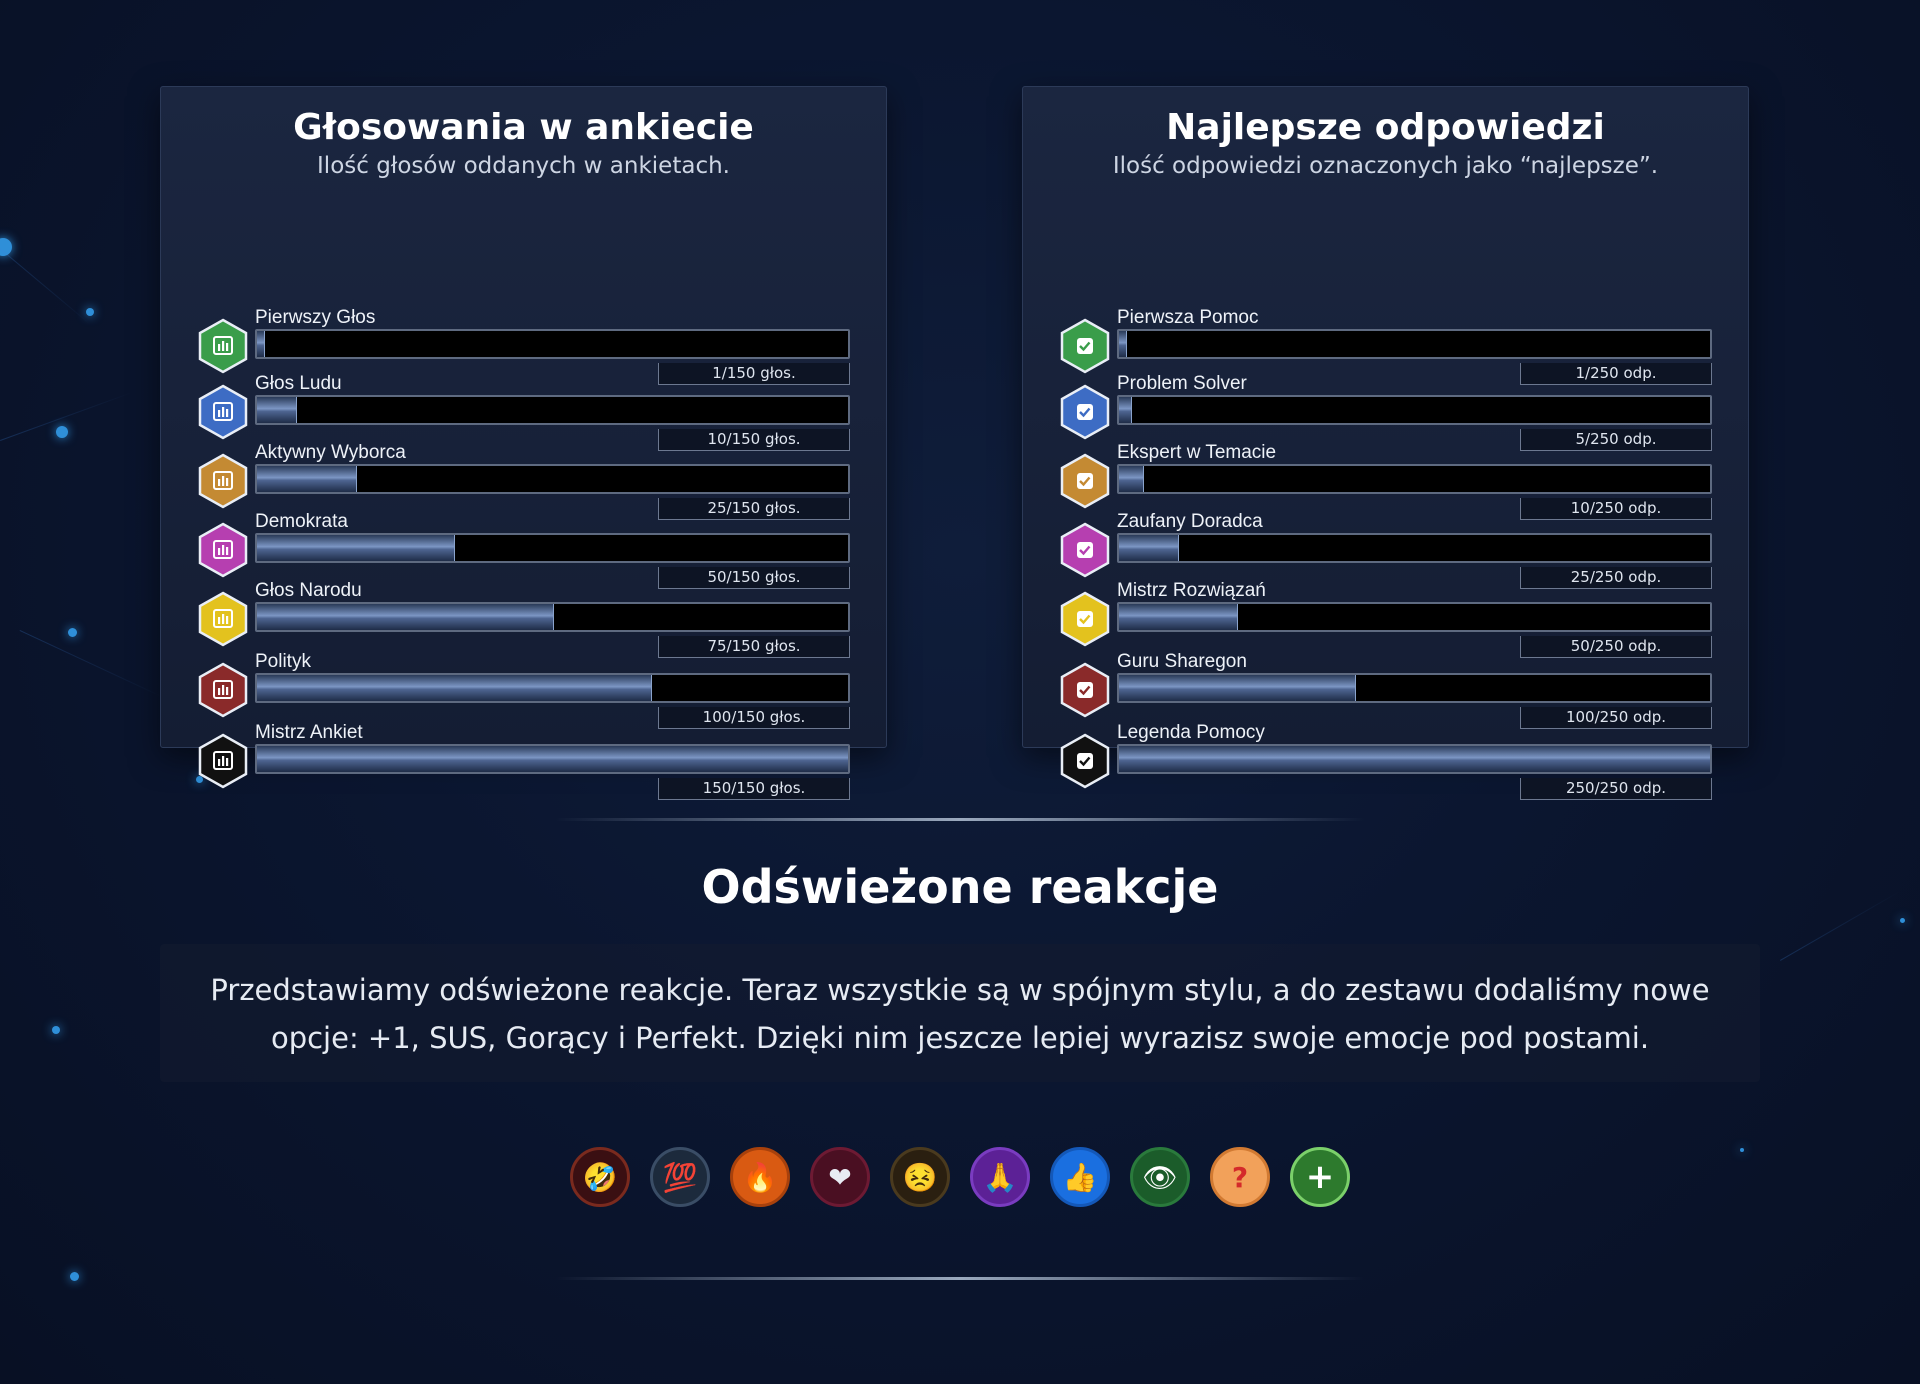 The width and height of the screenshot is (1920, 1384). Describe the element at coordinates (1240, 1177) in the screenshot. I see `question-mark-icon: ?` at that location.